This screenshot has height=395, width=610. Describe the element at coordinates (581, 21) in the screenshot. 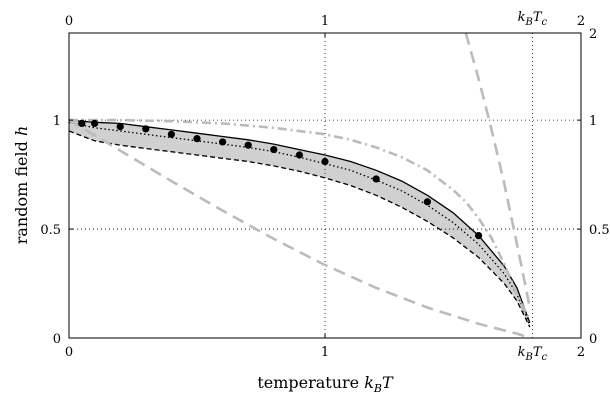

I see `top-tick-label: 2` at that location.